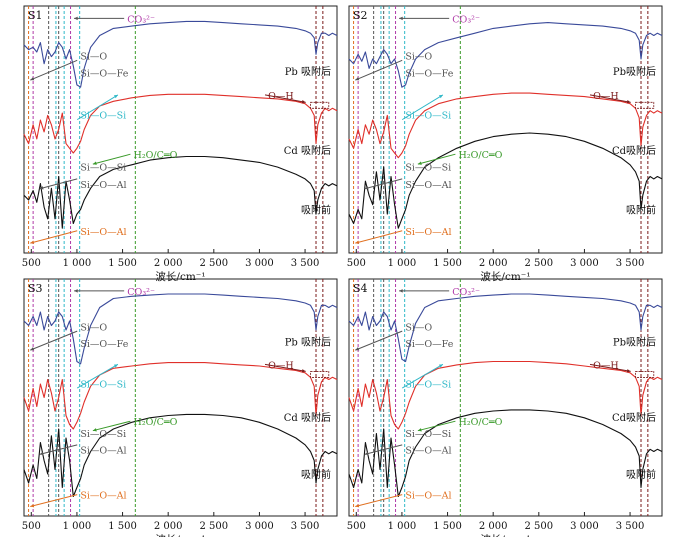 The image size is (700, 537). I want to click on x-tick-label: 500, so click(356, 526).